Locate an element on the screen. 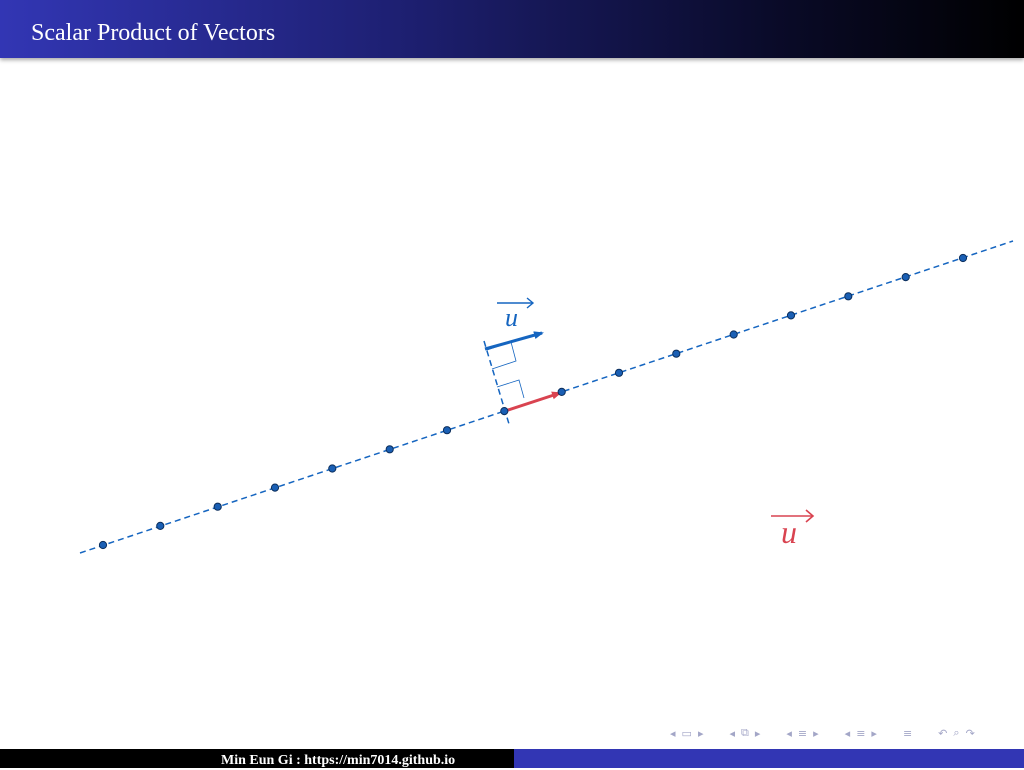 This screenshot has height=770, width=1024. blue-vector-label: u is located at coordinates (516, 314).